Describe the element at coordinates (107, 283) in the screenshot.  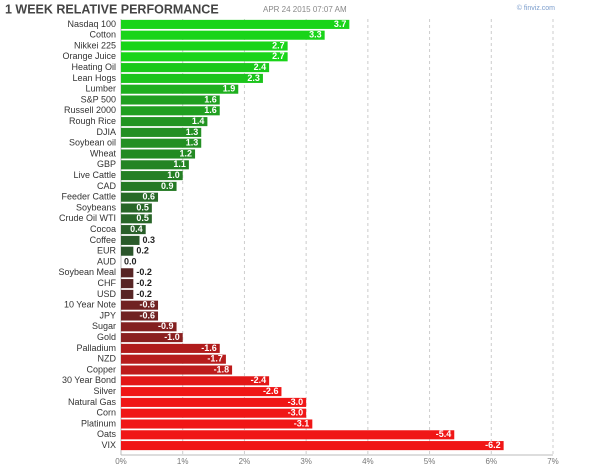
I see `category-label: CHF` at that location.